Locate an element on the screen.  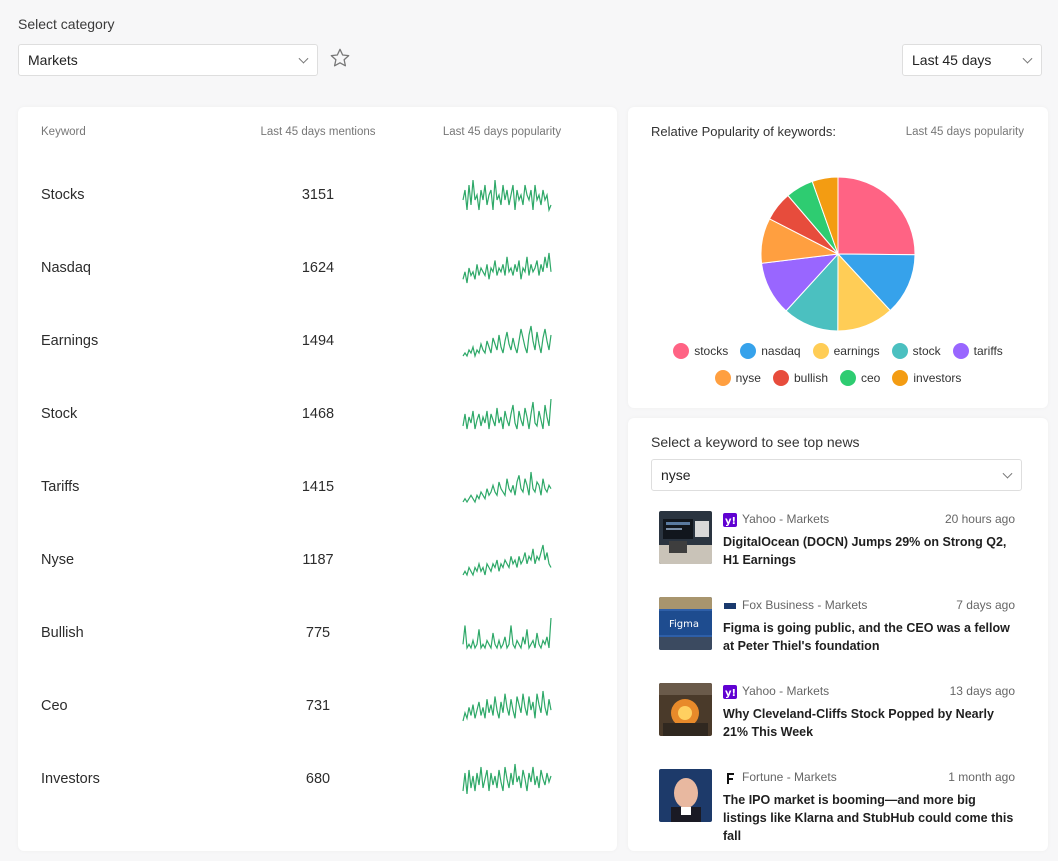
svg-text: y! is located at coordinates (730, 693).